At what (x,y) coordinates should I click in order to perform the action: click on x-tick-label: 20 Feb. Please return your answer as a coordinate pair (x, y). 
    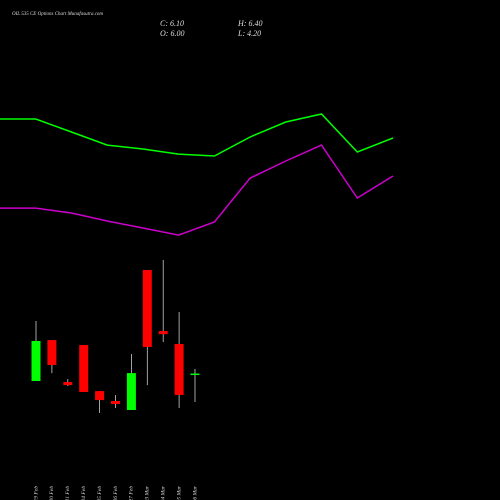
    Looking at the image, I should click on (52, 493).